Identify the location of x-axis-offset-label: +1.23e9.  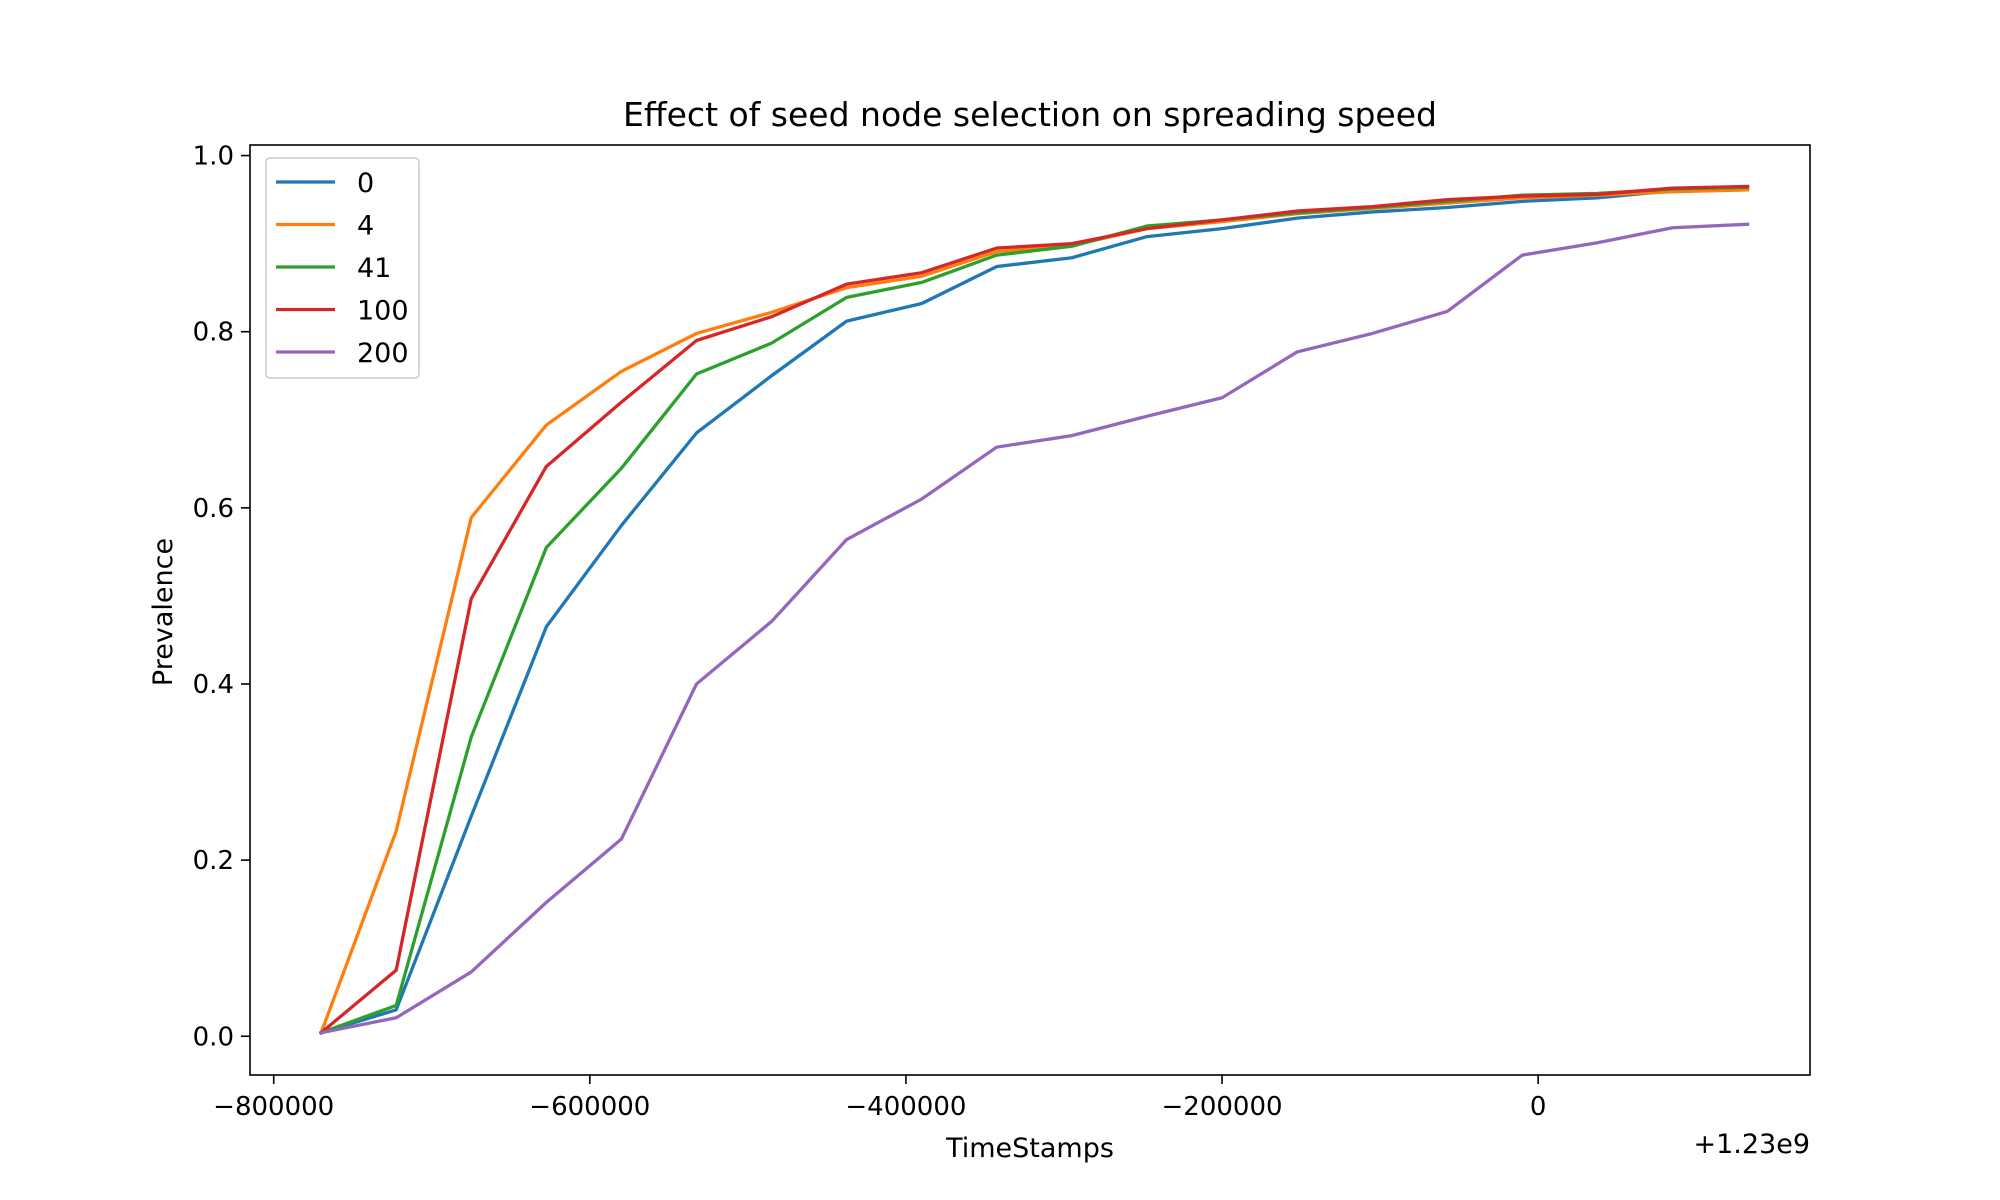
(1751, 1144).